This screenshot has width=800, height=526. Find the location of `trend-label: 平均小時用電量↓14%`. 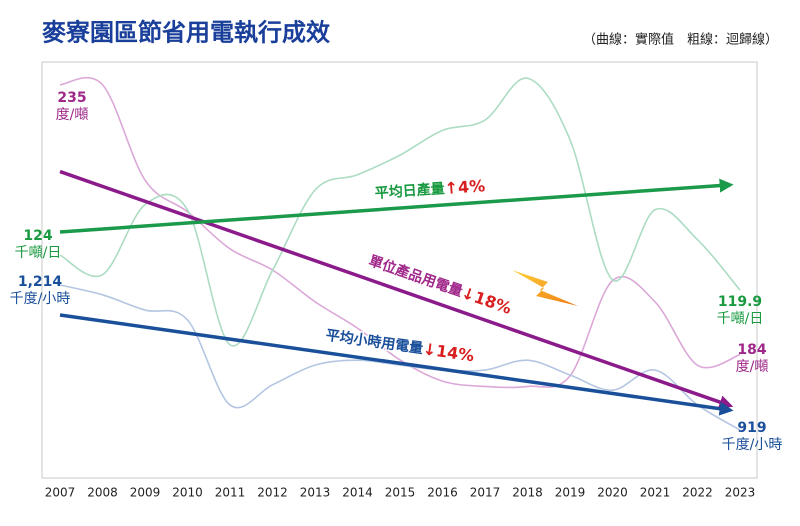

trend-label: 平均小時用電量↓14% is located at coordinates (400, 345).